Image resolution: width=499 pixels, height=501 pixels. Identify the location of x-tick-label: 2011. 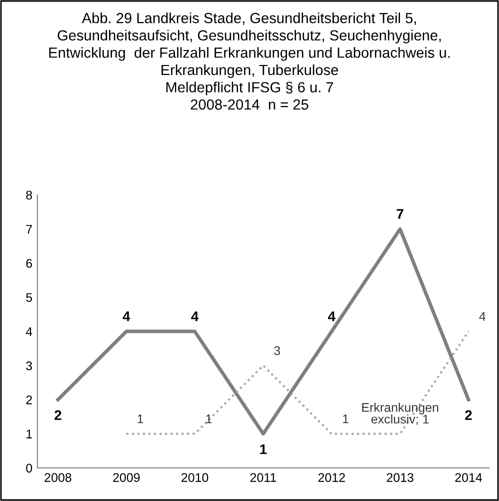
(263, 477).